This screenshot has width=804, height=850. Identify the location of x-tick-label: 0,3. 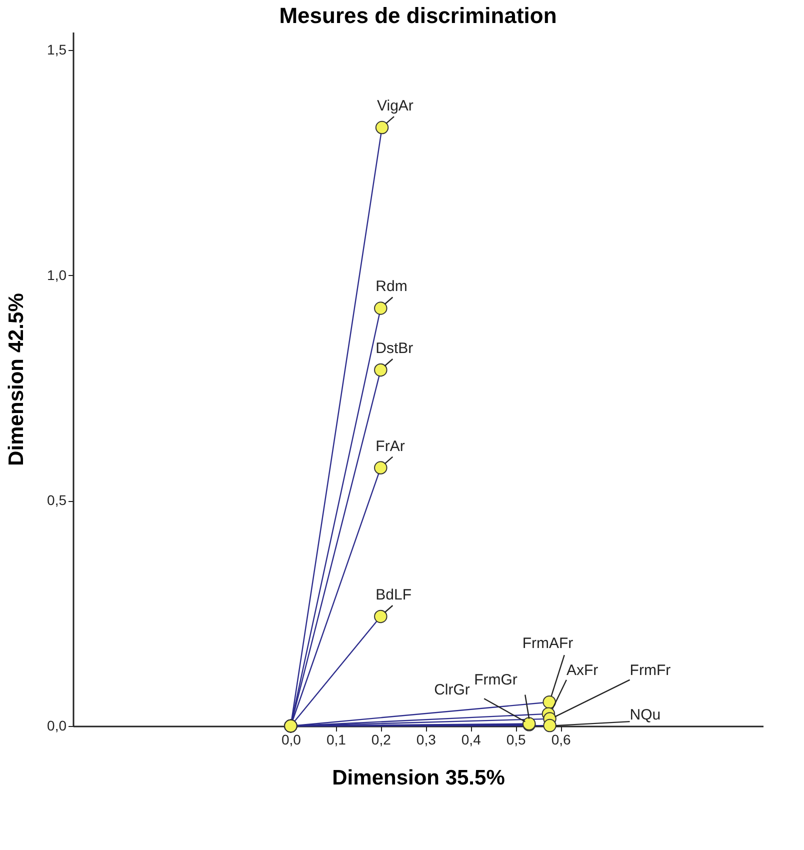
(426, 740).